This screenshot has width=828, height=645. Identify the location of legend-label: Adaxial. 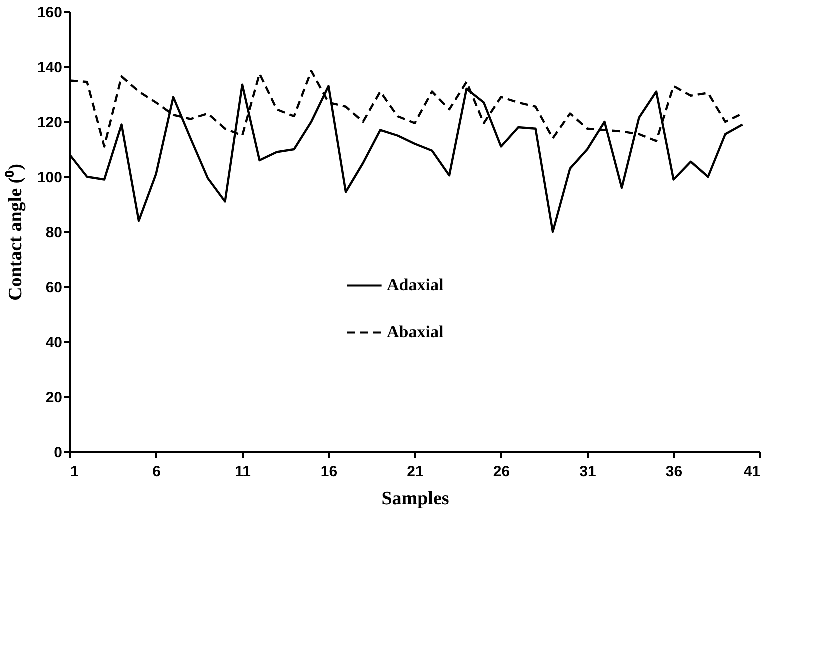
(415, 285).